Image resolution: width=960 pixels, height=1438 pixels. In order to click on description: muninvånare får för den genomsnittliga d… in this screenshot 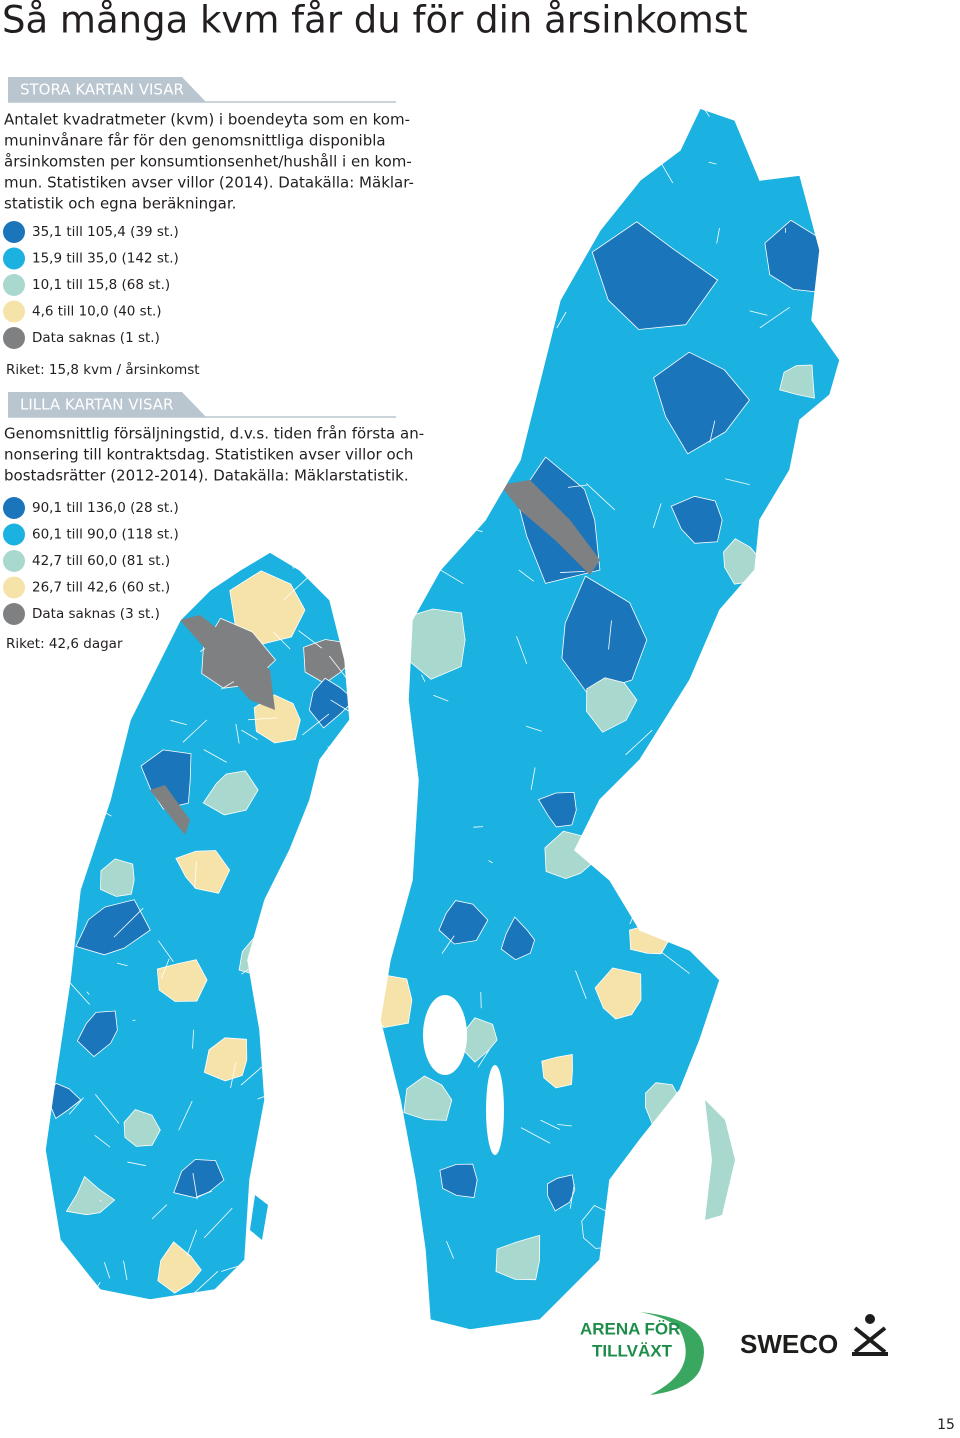, I will do `click(195, 141)`.